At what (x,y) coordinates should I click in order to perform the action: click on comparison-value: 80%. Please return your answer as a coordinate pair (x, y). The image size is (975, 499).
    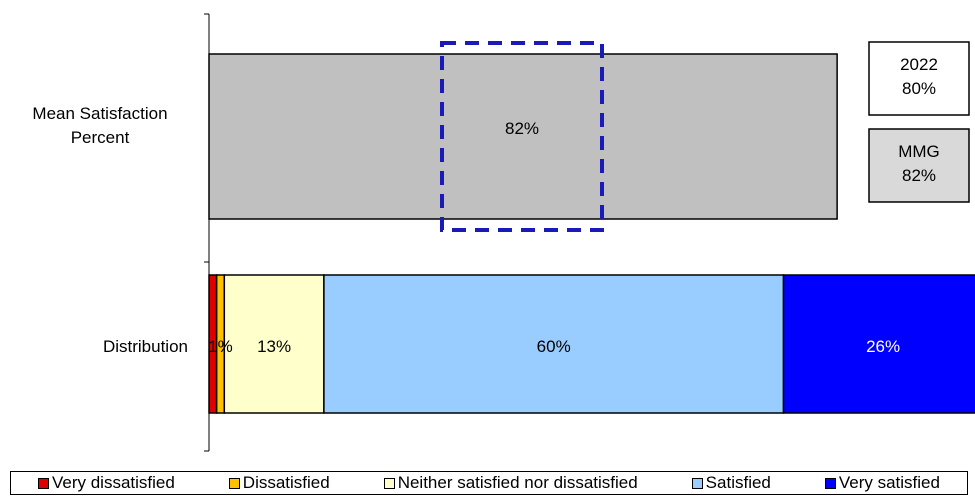
    Looking at the image, I should click on (919, 88).